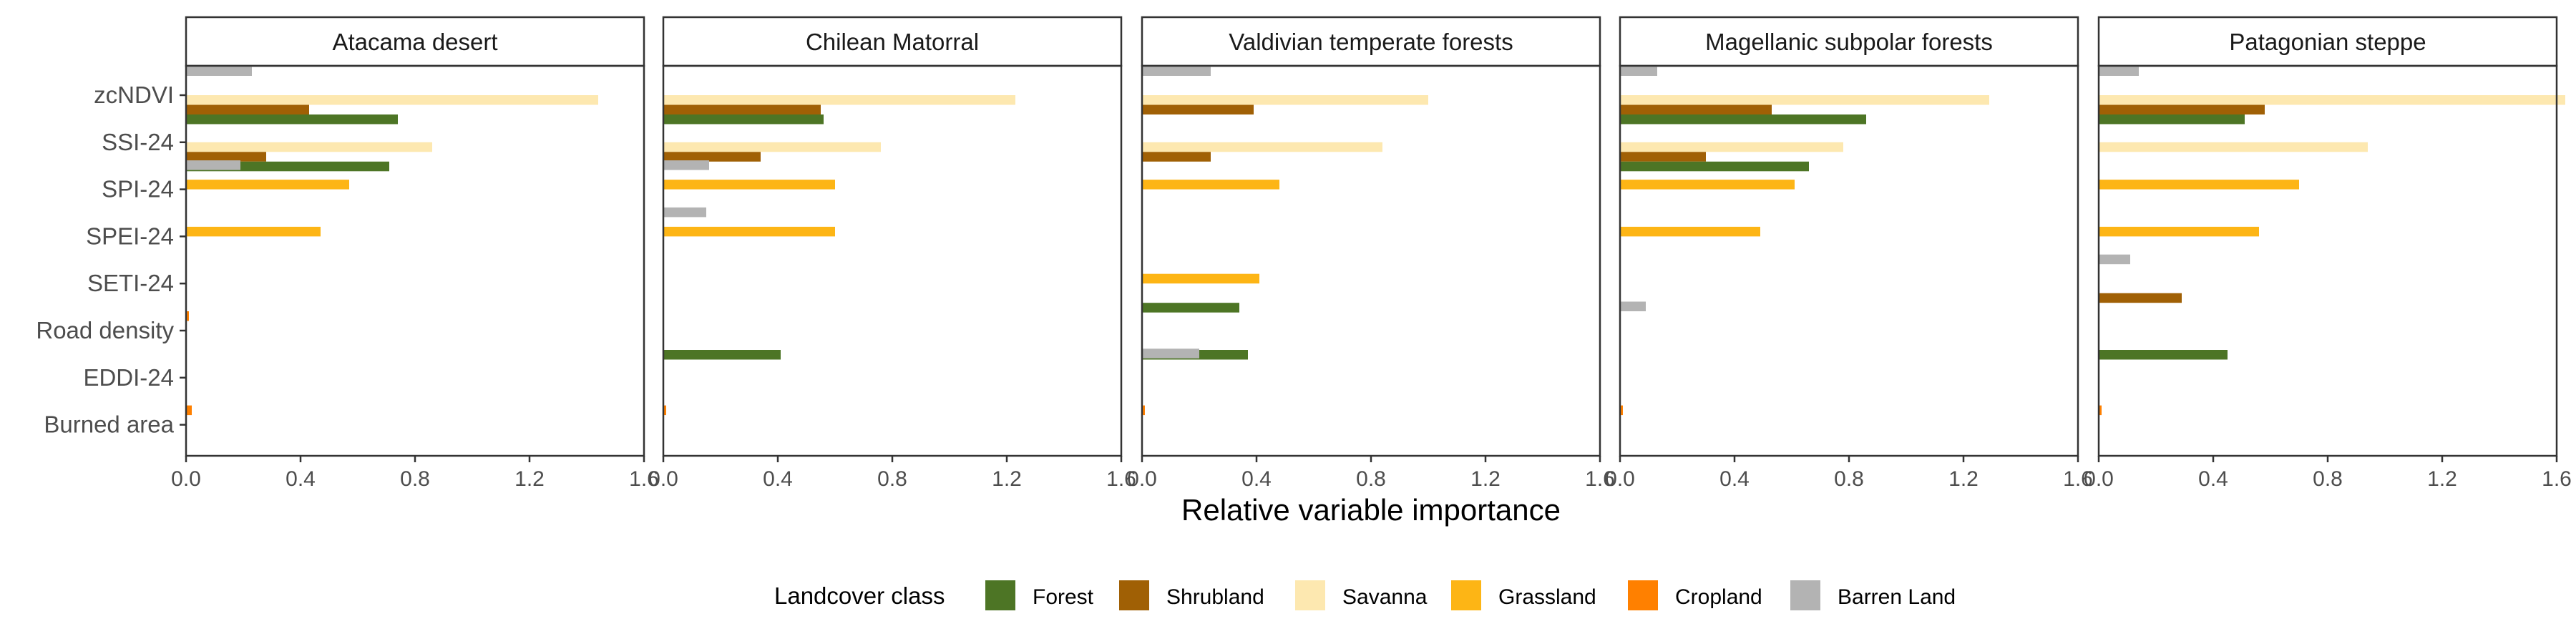 This screenshot has height=644, width=2576. I want to click on bar-patagonian-steppe-spei-24-grassland, so click(2179, 231).